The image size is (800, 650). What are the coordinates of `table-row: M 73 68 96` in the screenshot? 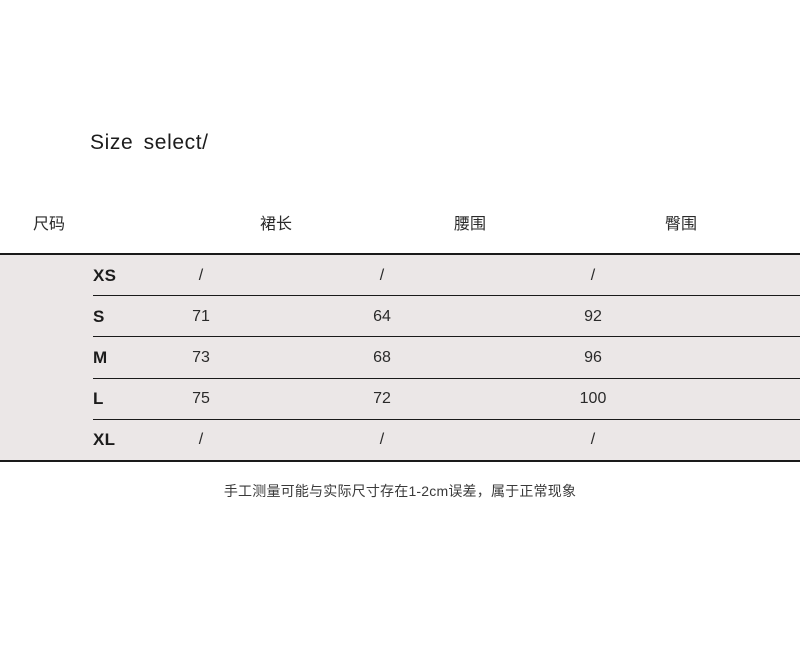 It's located at (400, 358).